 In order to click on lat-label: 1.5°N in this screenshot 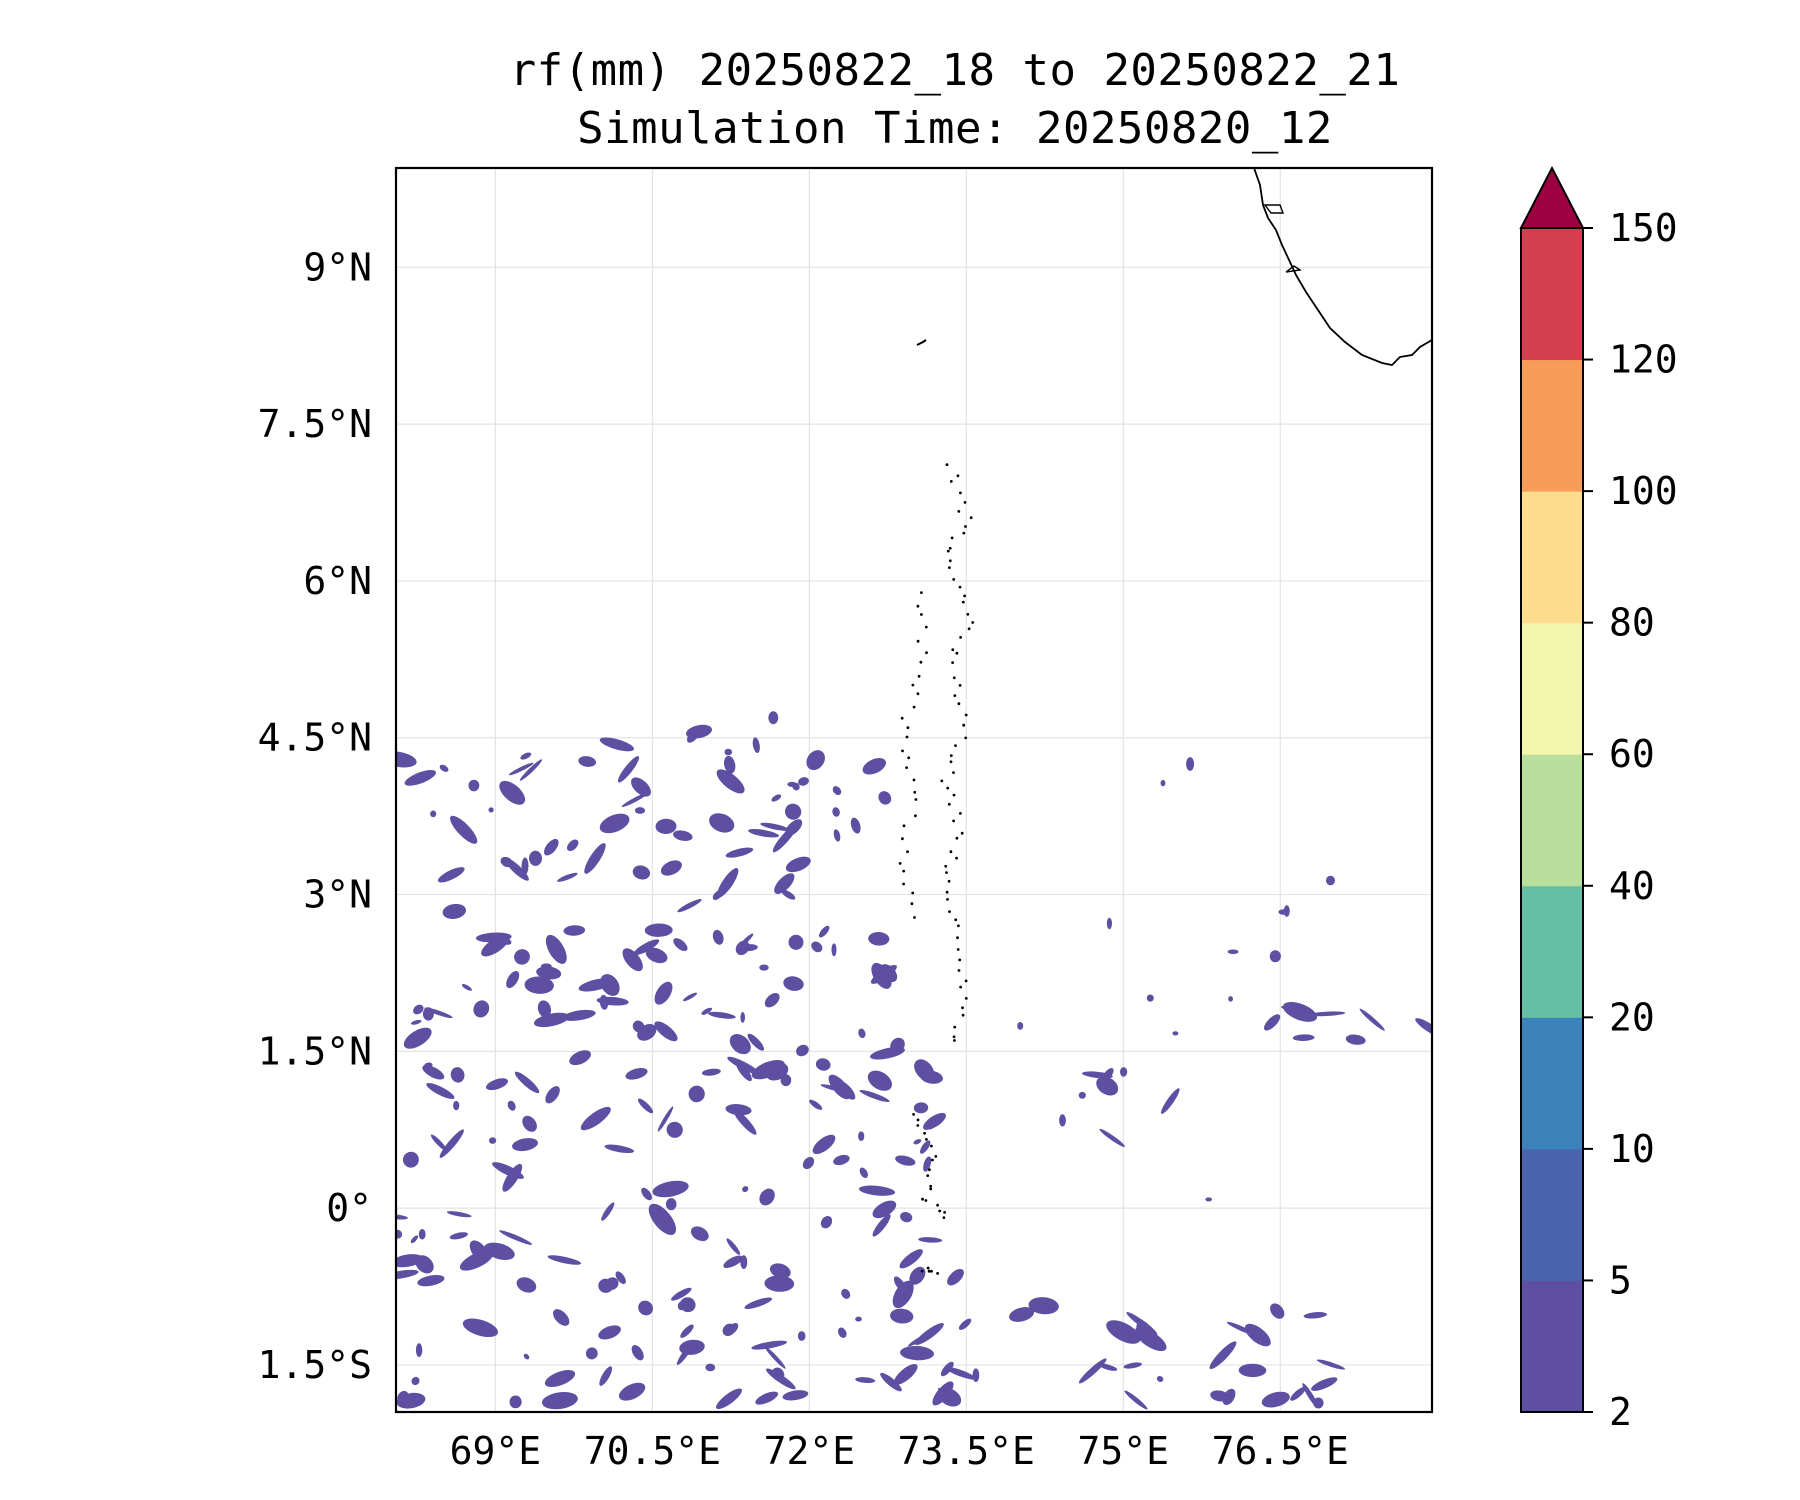, I will do `click(315, 1051)`.